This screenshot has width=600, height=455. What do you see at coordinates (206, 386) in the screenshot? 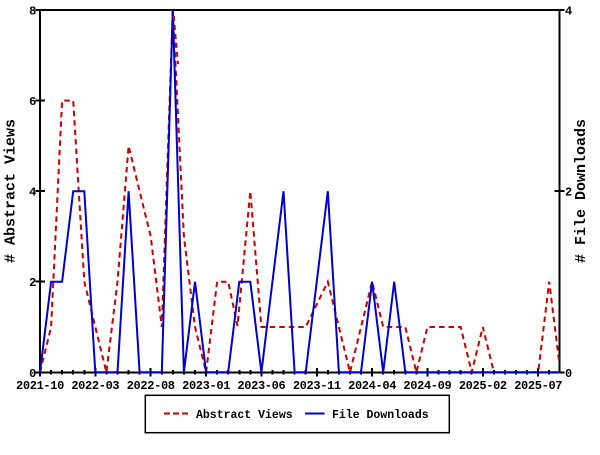
I see `svg-text: 2023-01` at bounding box center [206, 386].